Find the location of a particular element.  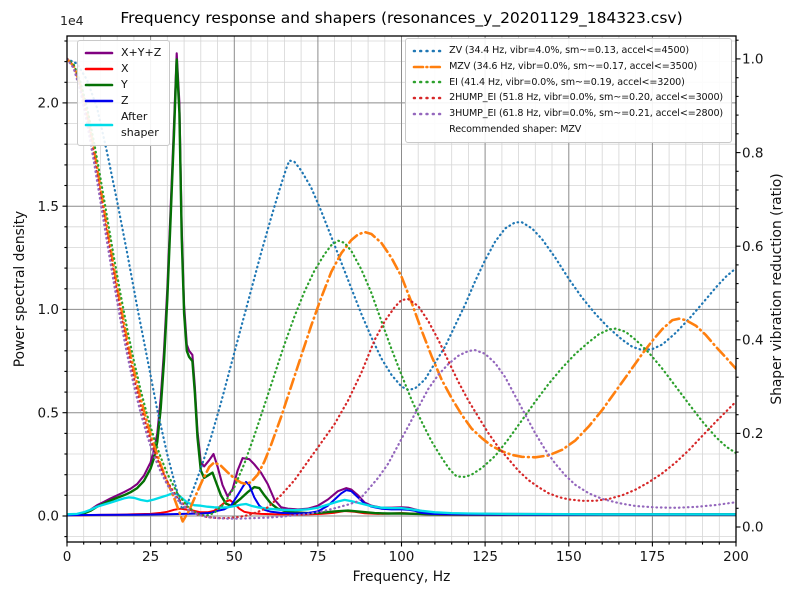

legend-item-after_shaper: After shaper is located at coordinates (122, 125).